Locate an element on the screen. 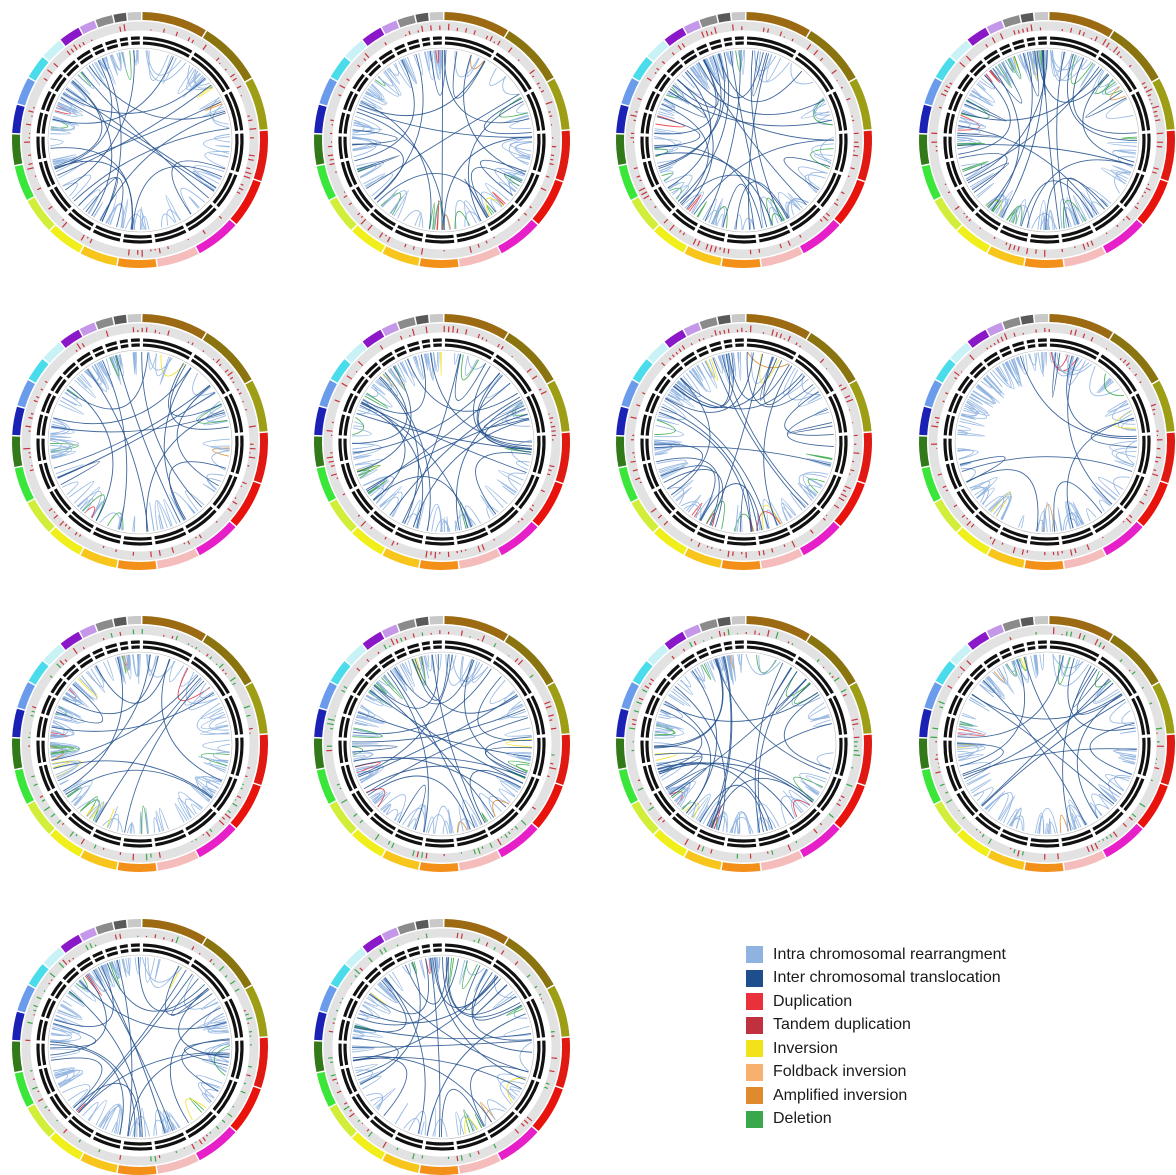 The image size is (1176, 1175). legend-swatch-duplication is located at coordinates (754, 1002).